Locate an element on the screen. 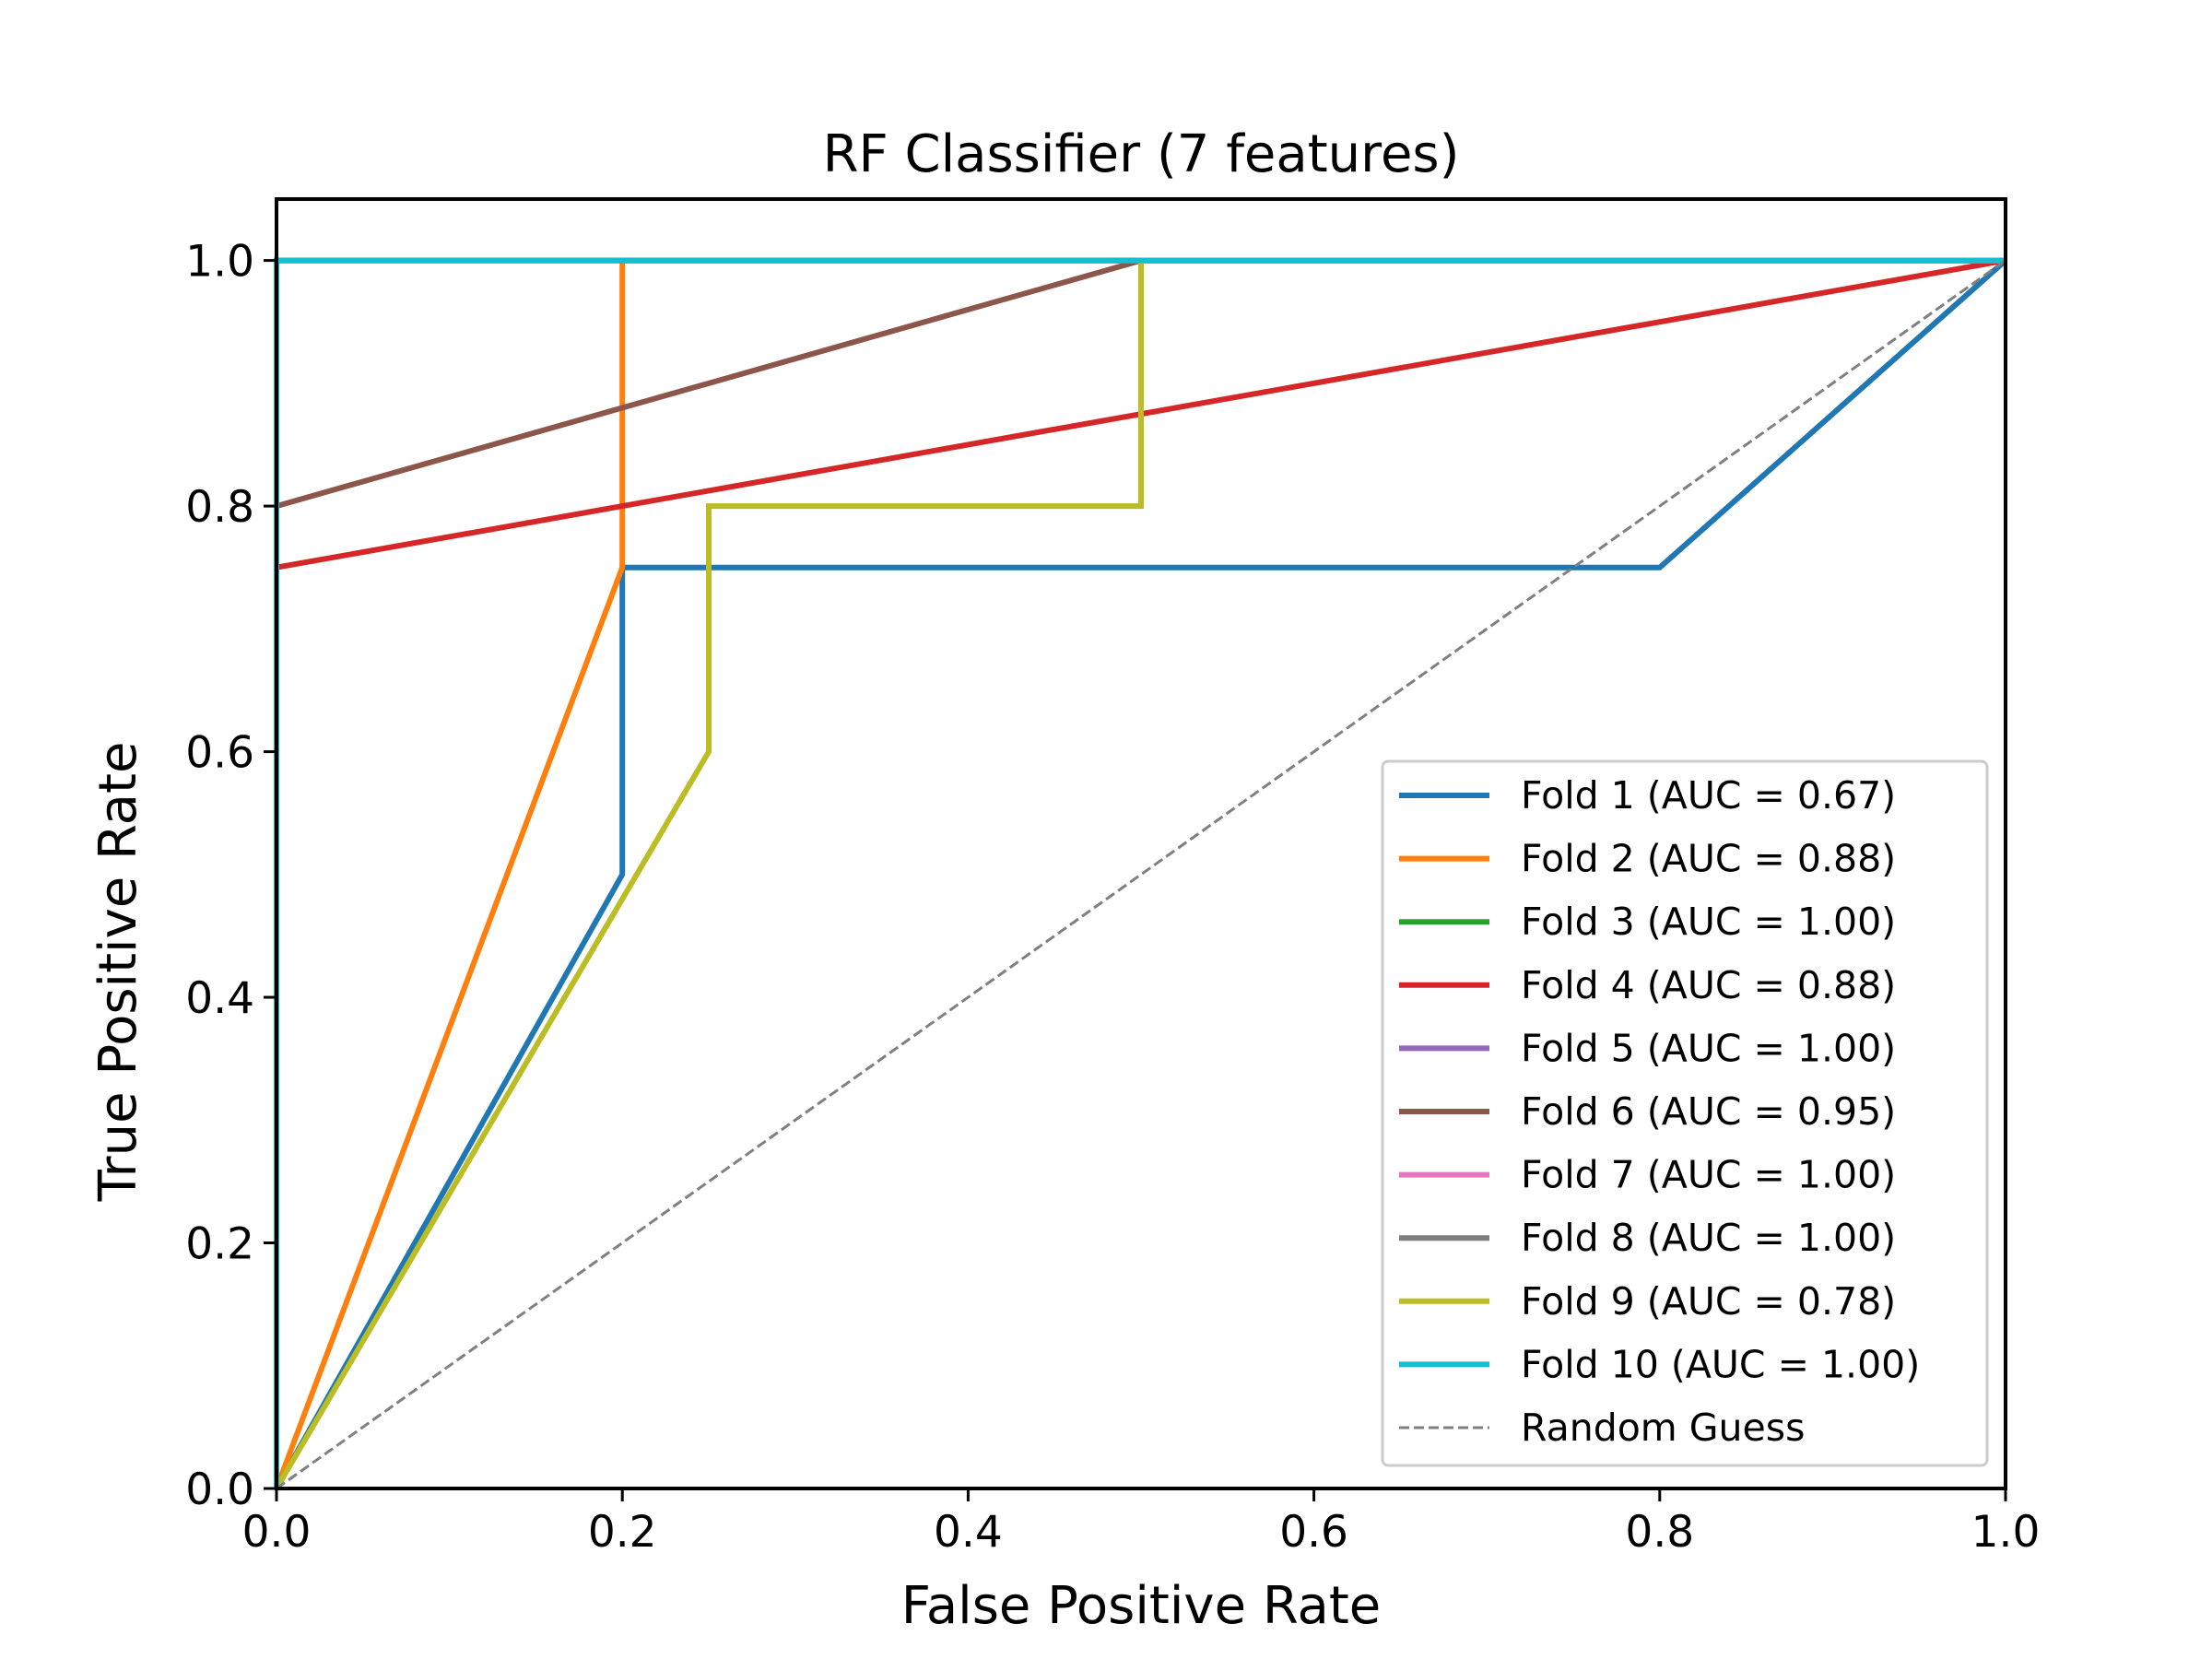 The width and height of the screenshot is (2212, 1659). x-tick-label: 0.6 is located at coordinates (1313, 1532).